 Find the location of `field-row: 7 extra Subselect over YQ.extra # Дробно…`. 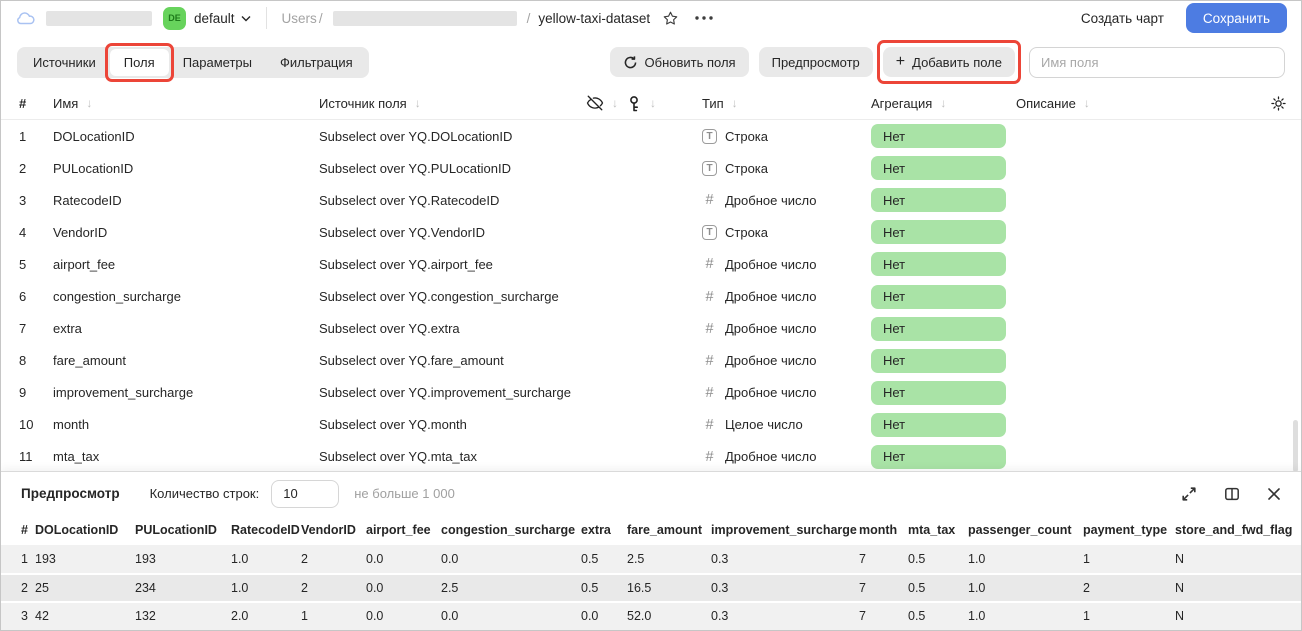

field-row: 7 extra Subselect over YQ.extra # Дробно… is located at coordinates (651, 329).